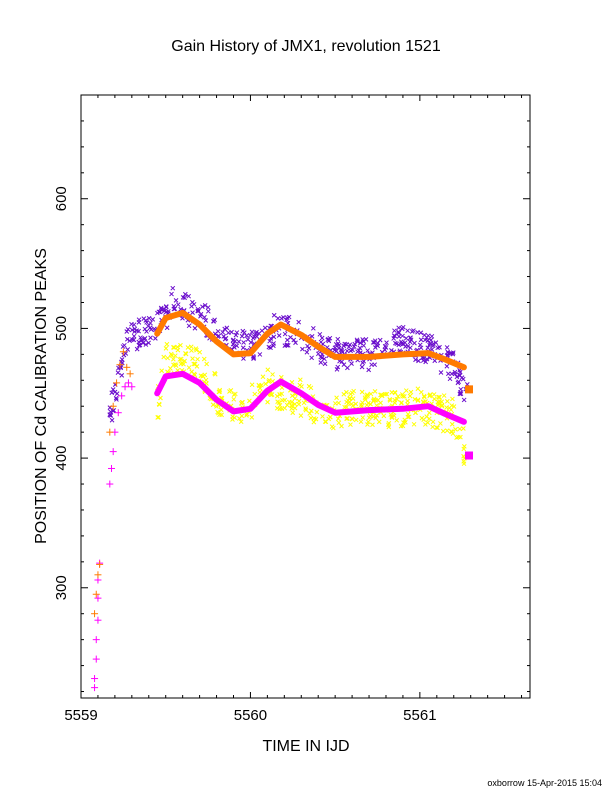 The height and width of the screenshot is (792, 612). What do you see at coordinates (80, 715) in the screenshot?
I see `x-tick-label: 5559` at bounding box center [80, 715].